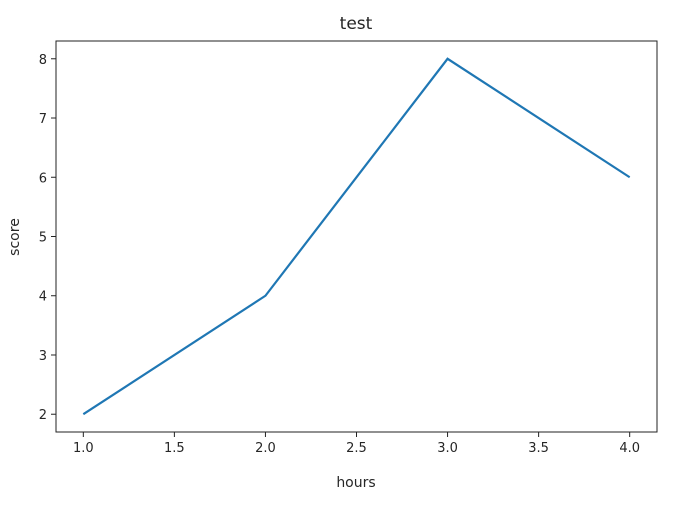 The width and height of the screenshot is (694, 506). What do you see at coordinates (43, 60) in the screenshot?
I see `y-tick-label: 8` at bounding box center [43, 60].